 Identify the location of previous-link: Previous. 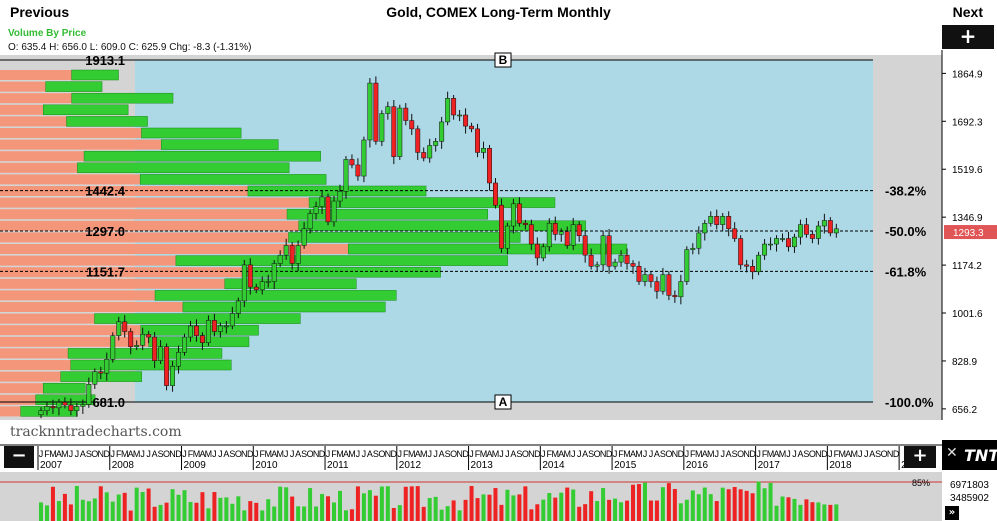
(40, 12).